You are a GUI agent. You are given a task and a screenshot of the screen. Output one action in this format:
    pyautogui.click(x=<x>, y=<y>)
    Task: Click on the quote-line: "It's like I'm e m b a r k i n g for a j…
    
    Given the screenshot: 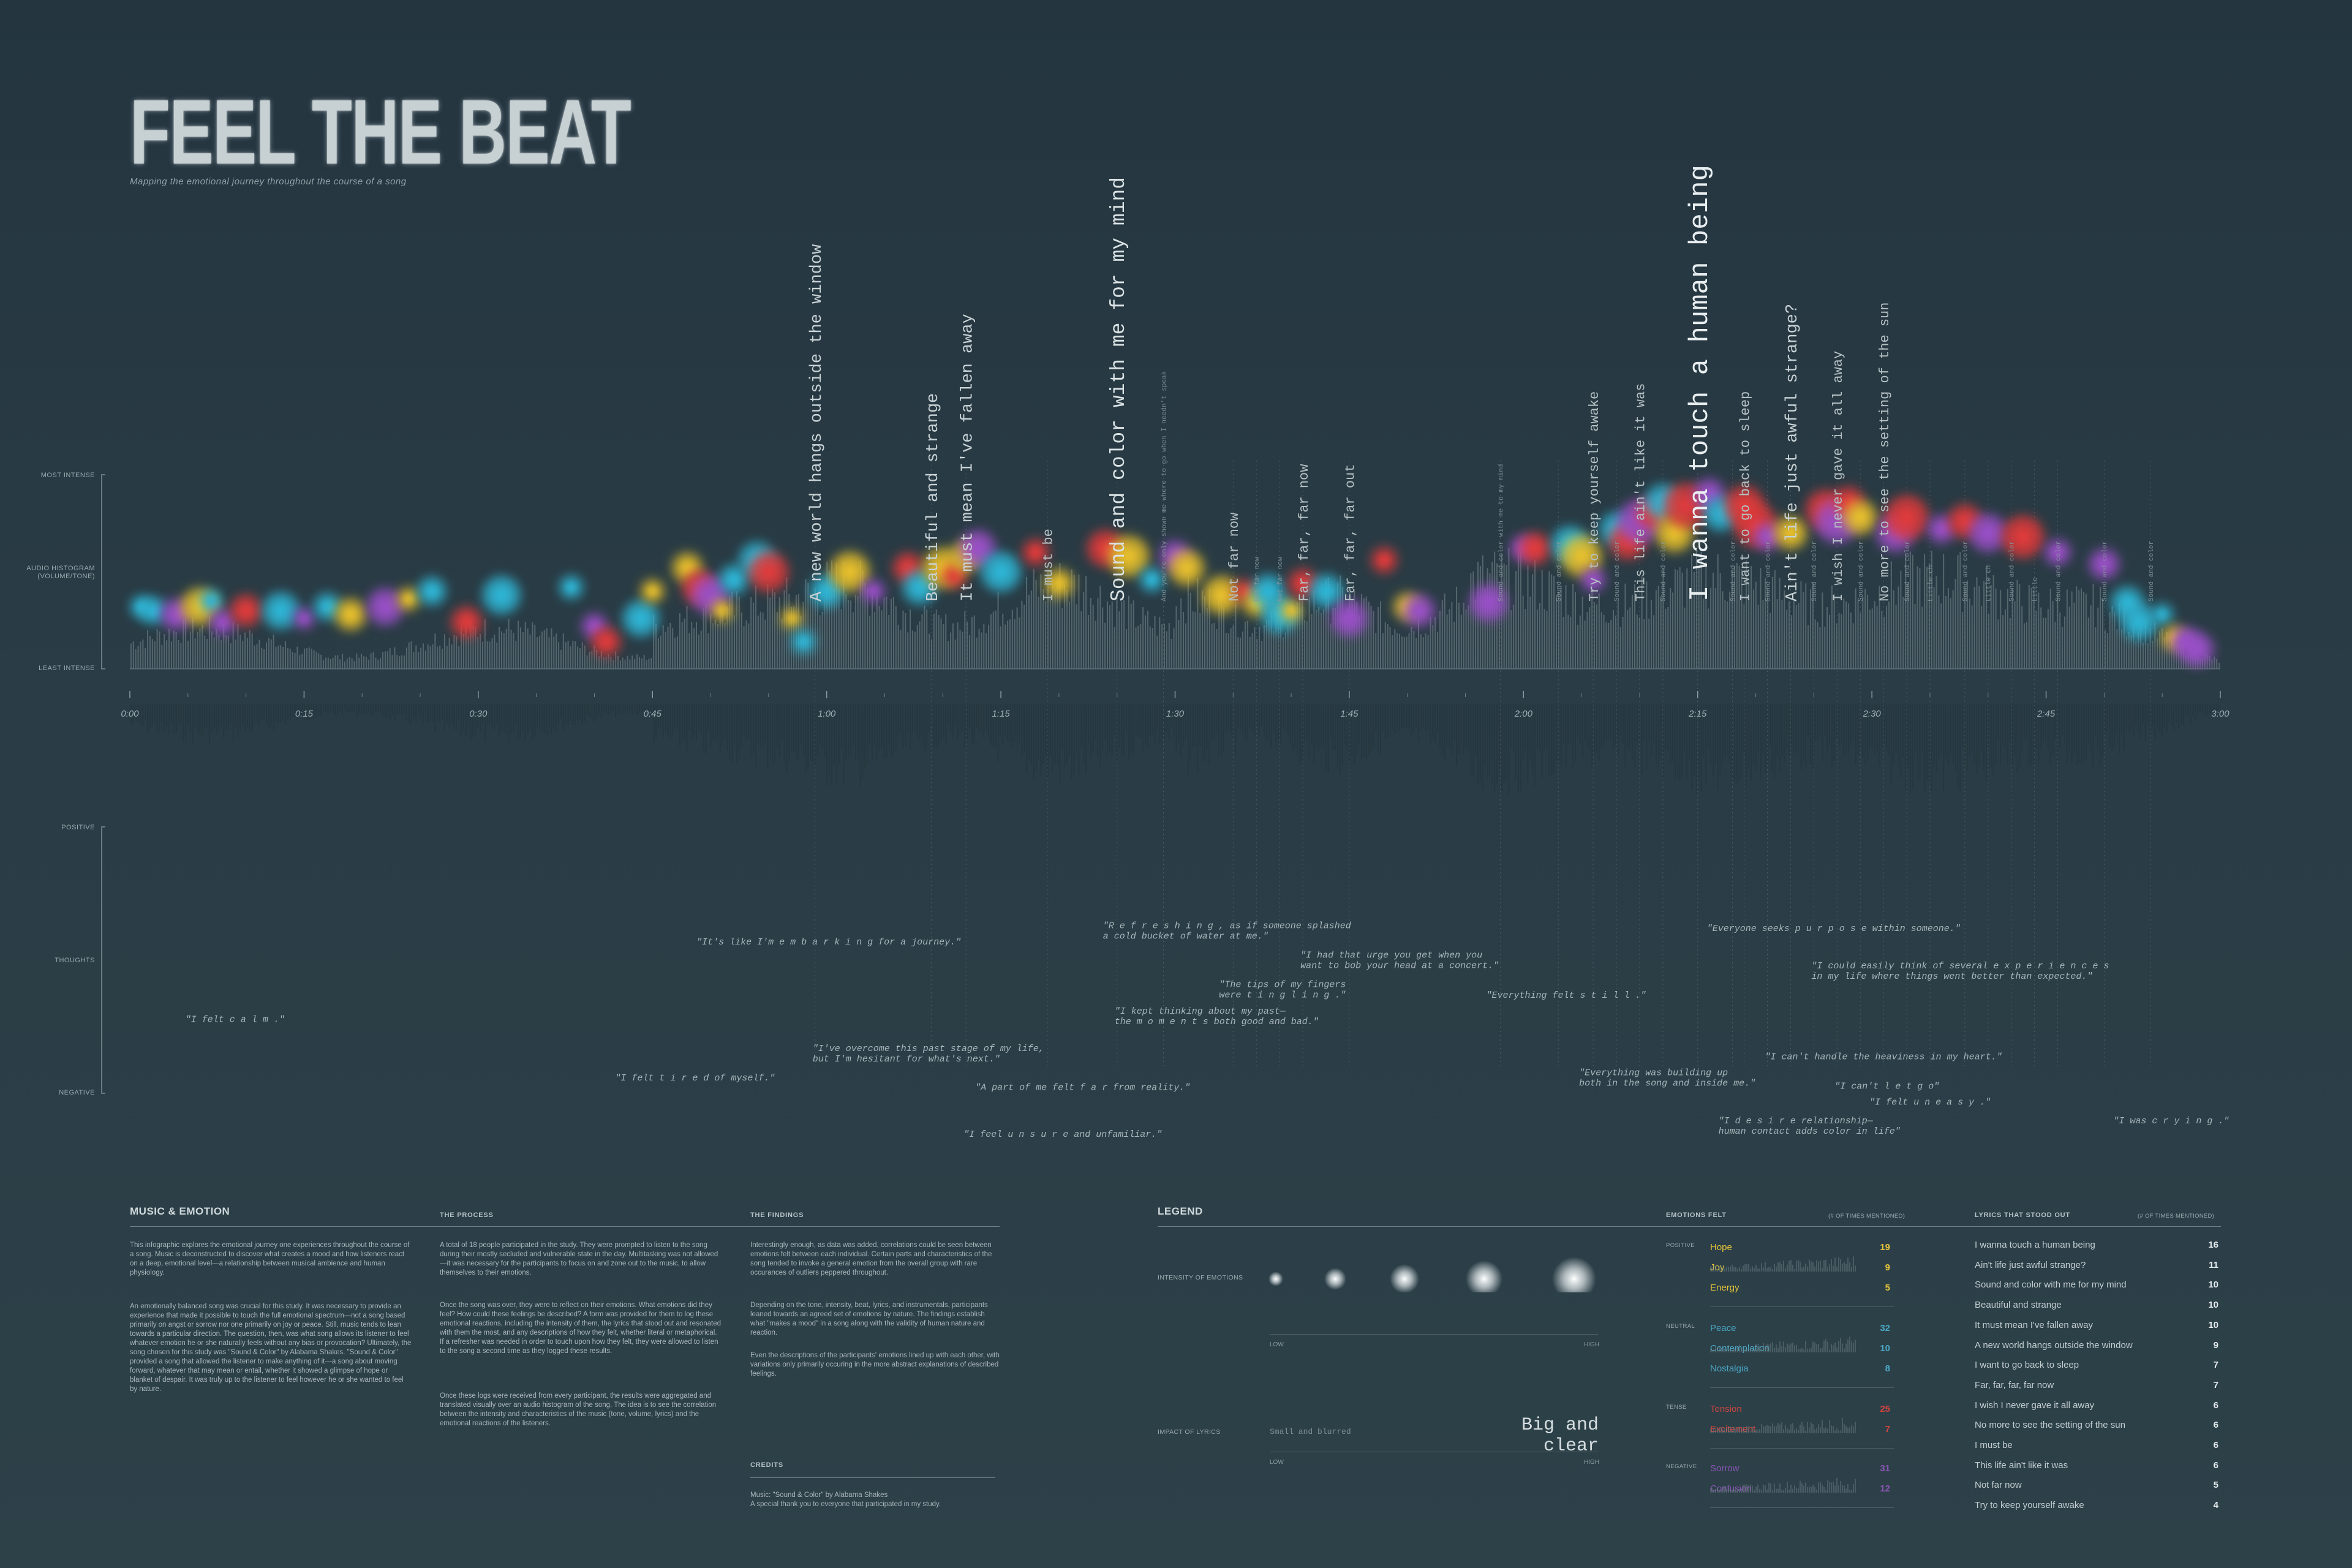 What is the action you would take?
    pyautogui.click(x=829, y=943)
    